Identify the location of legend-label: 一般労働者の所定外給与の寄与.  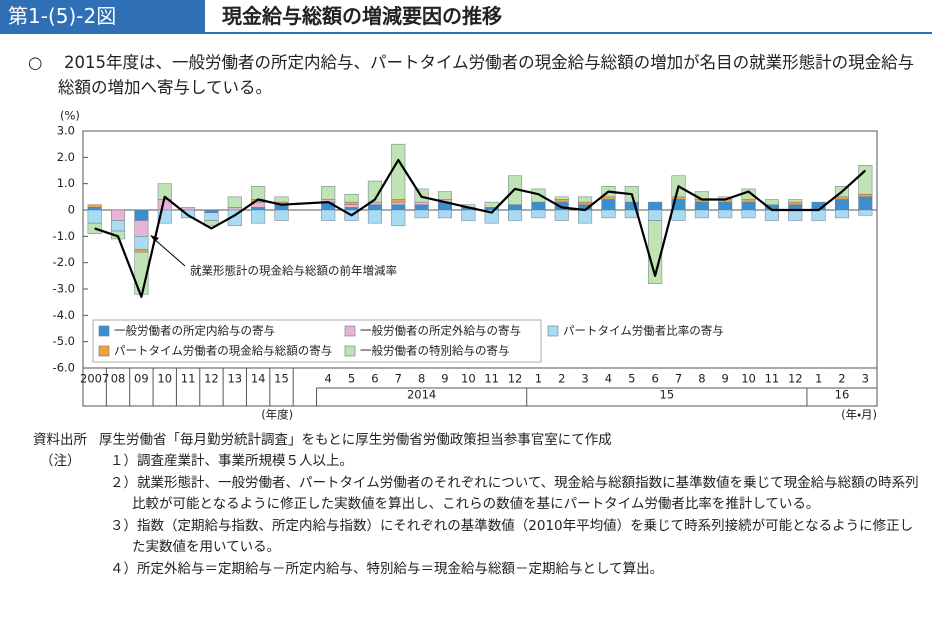
(440, 331).